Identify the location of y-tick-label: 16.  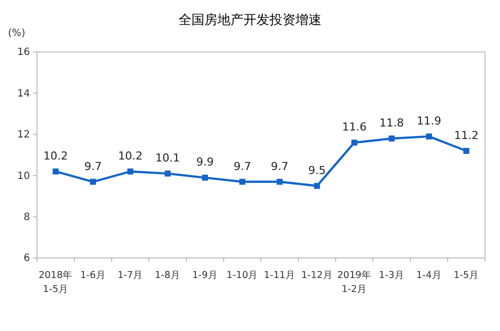
(23, 52).